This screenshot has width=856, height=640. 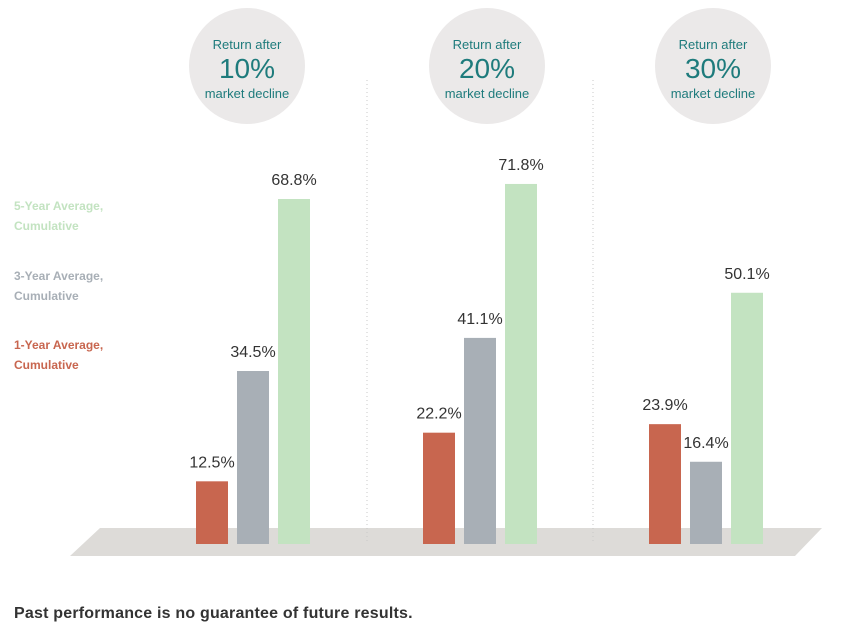 What do you see at coordinates (479, 319) in the screenshot?
I see `bar-data-label: 41.1%` at bounding box center [479, 319].